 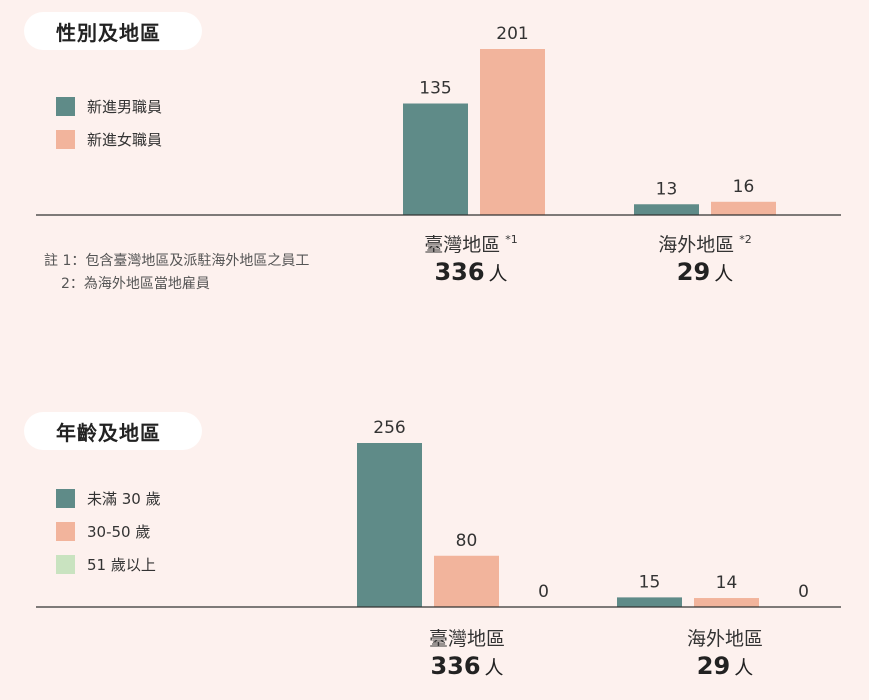 I want to click on data-label-c1-s1-g2: 13, so click(x=667, y=189).